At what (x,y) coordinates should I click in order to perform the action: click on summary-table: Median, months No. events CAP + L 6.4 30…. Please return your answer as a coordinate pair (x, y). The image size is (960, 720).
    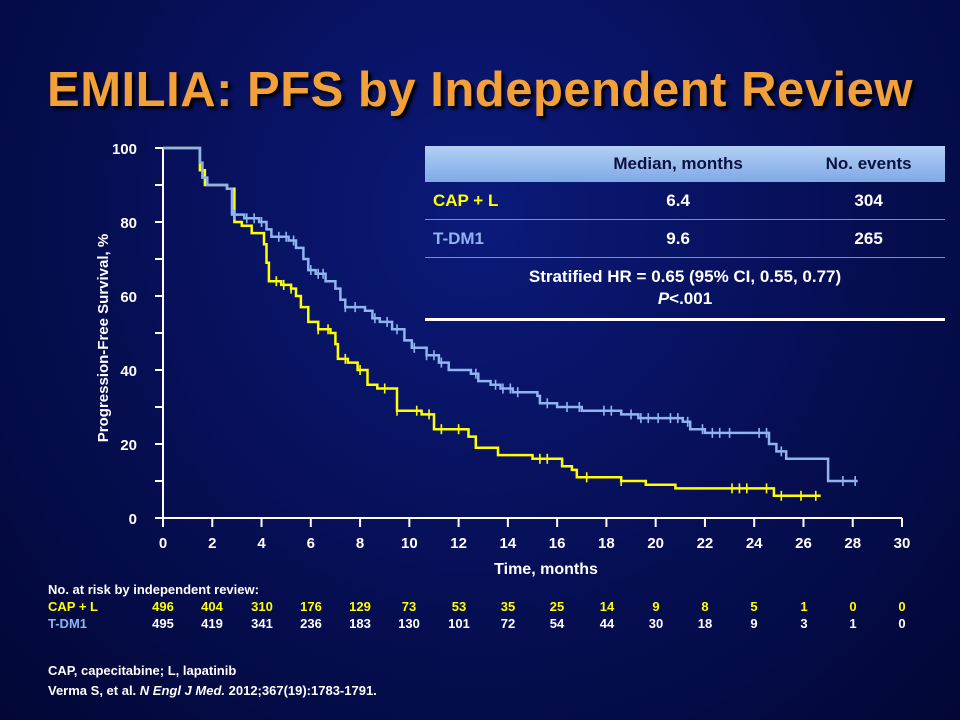
    Looking at the image, I should click on (685, 233).